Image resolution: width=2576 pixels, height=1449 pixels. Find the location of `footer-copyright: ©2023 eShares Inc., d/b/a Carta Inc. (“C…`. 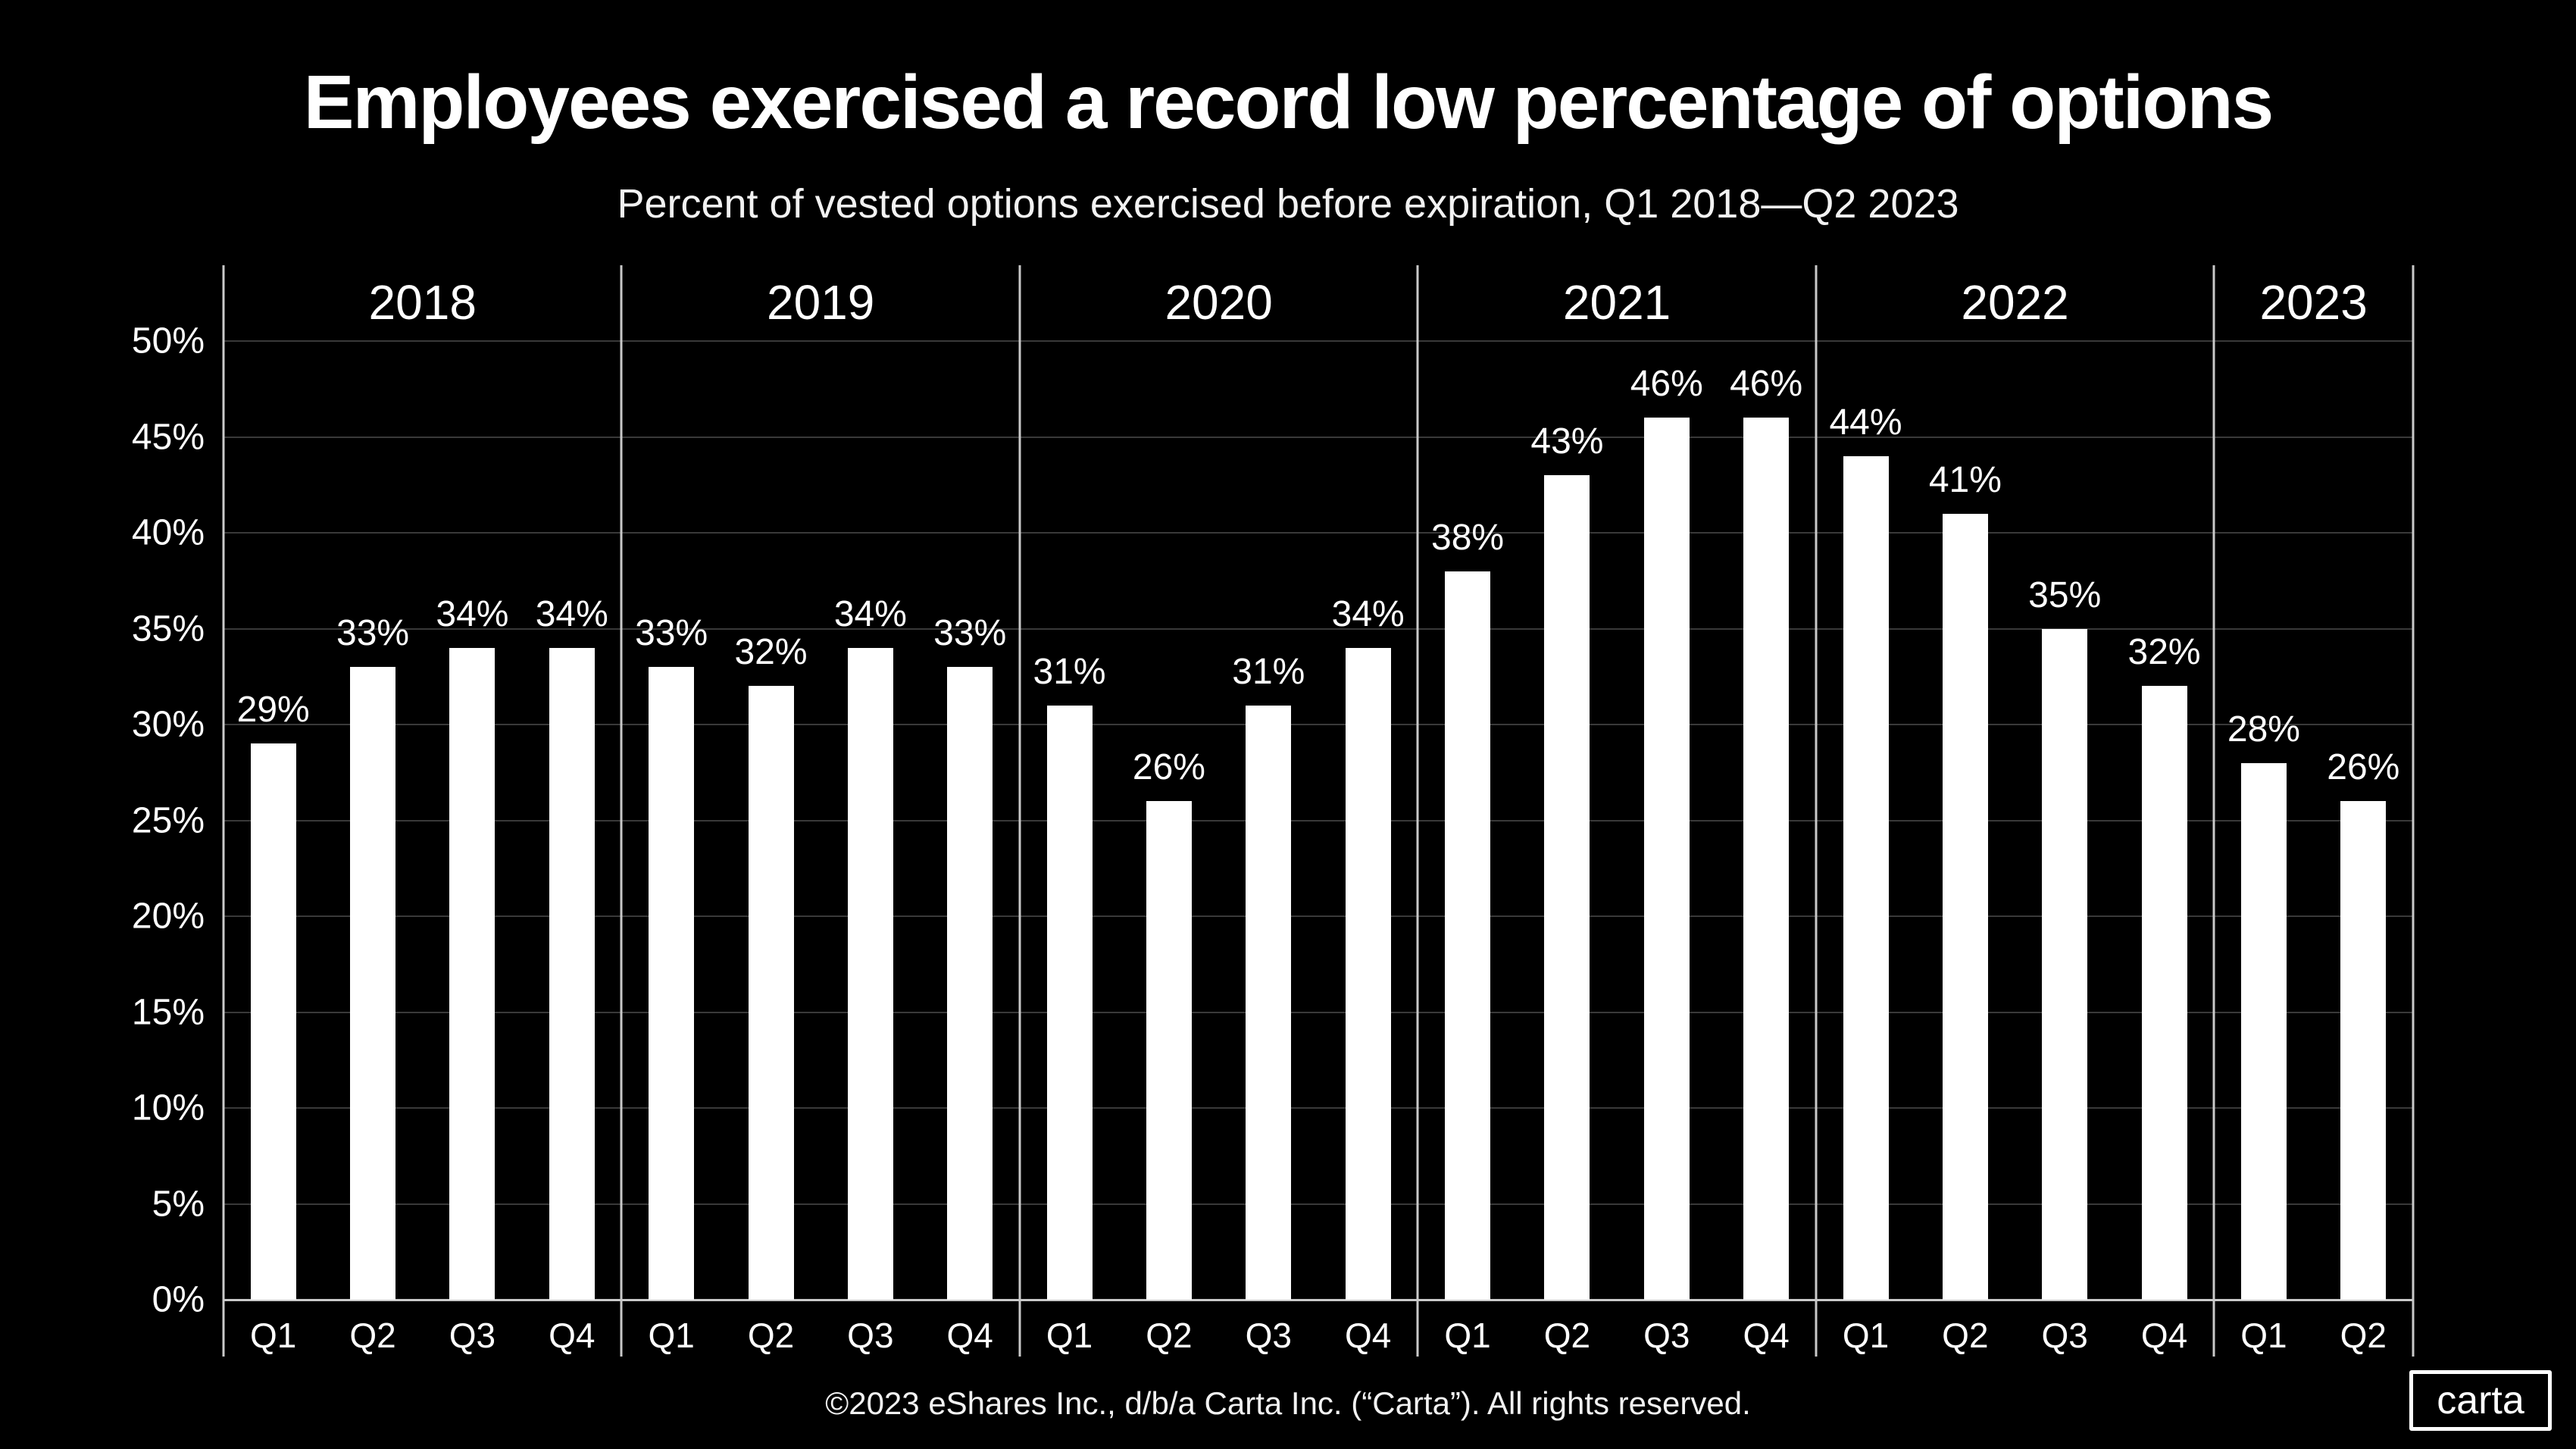

footer-copyright: ©2023 eShares Inc., d/b/a Carta Inc. (“C… is located at coordinates (1288, 1403).